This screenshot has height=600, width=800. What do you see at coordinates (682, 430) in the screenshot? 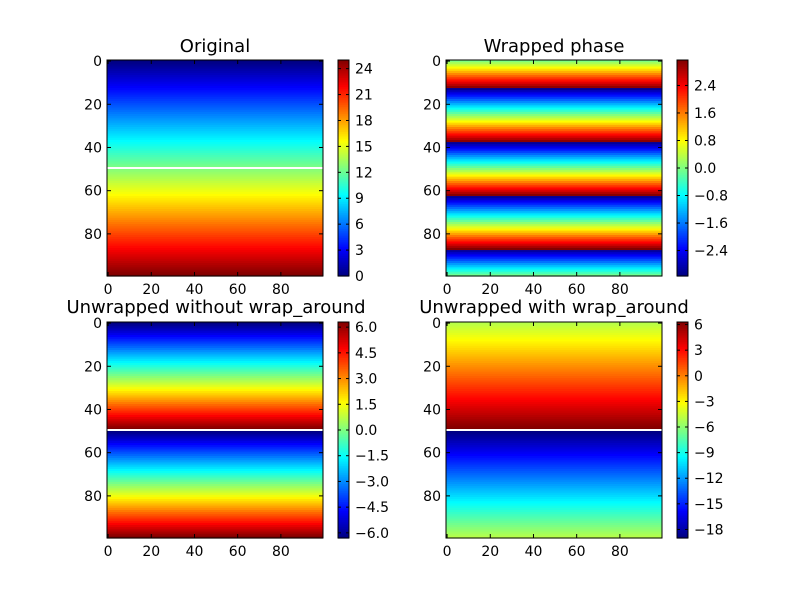
I see `colorbar-frame` at bounding box center [682, 430].